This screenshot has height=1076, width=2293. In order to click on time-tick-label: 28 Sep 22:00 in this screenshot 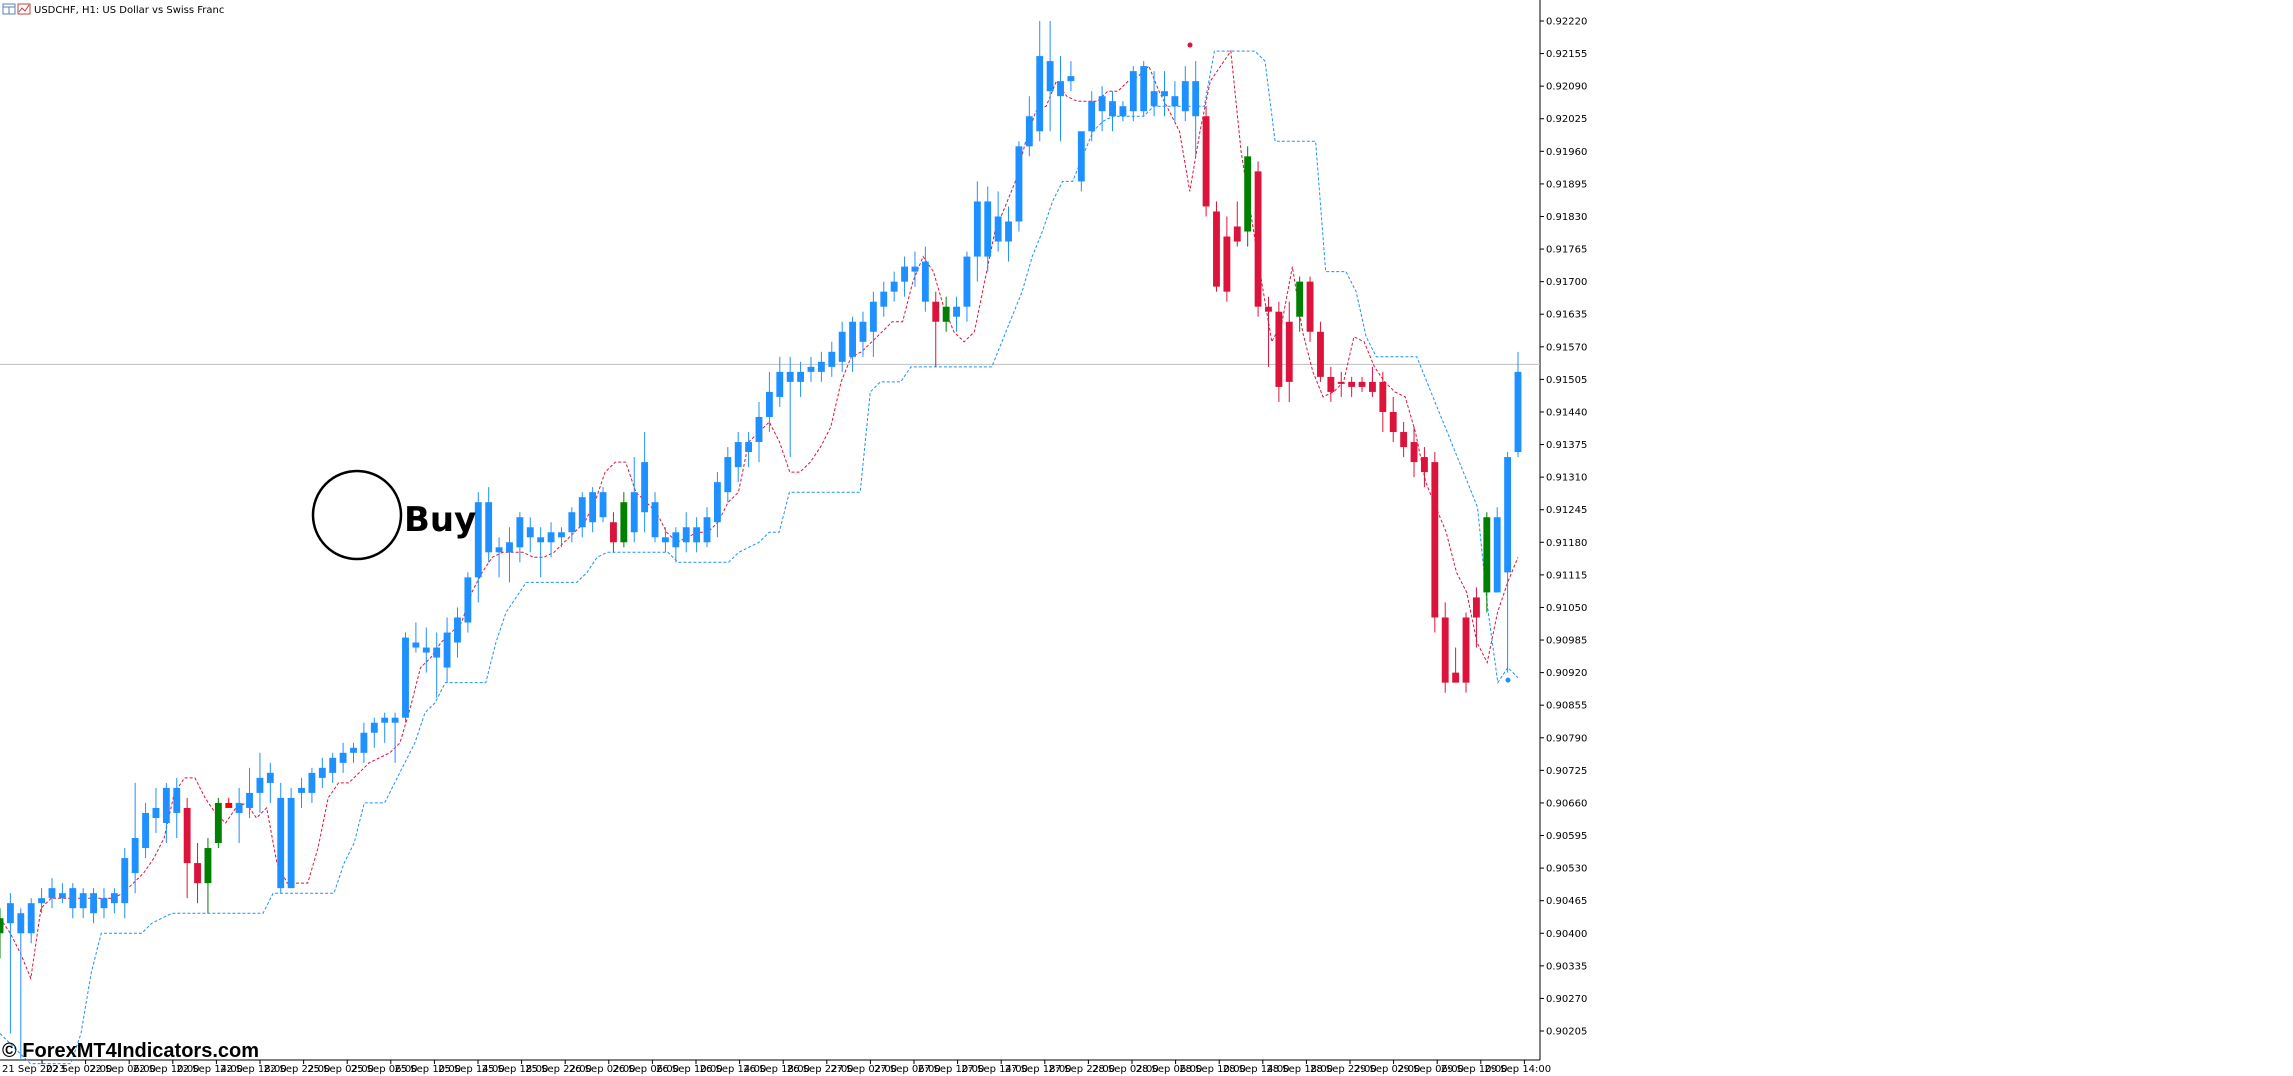, I will do `click(1343, 1069)`.